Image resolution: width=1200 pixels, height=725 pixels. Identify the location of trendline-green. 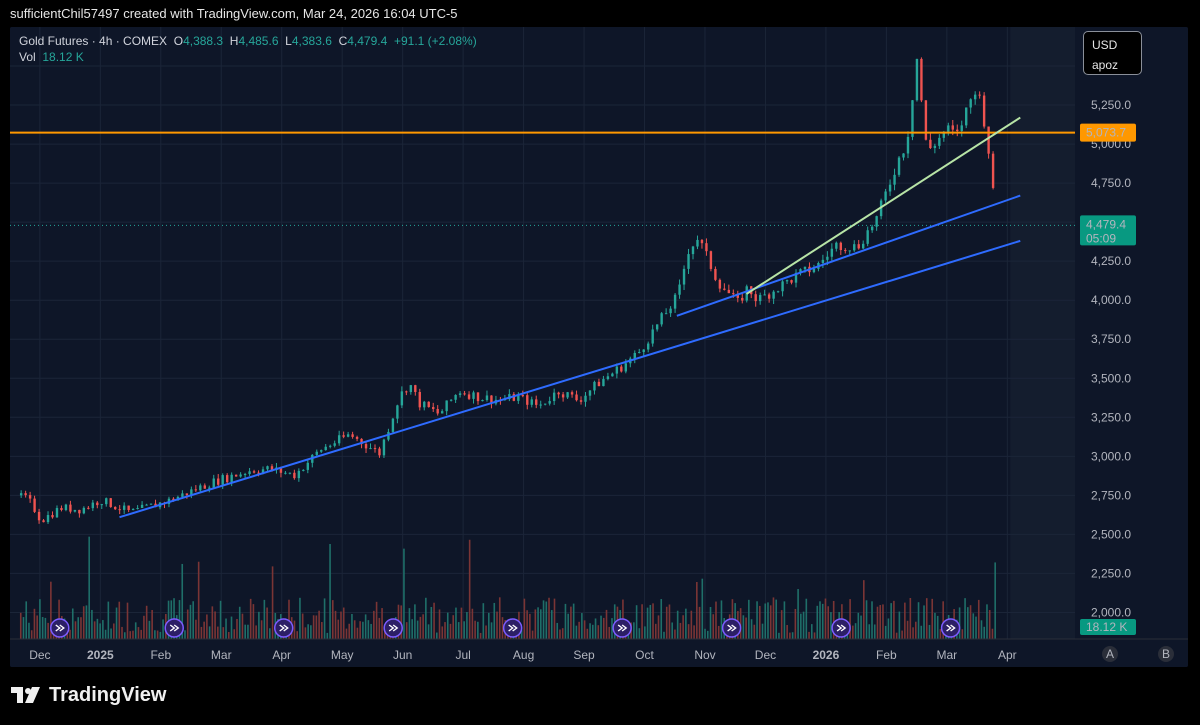
(883, 205).